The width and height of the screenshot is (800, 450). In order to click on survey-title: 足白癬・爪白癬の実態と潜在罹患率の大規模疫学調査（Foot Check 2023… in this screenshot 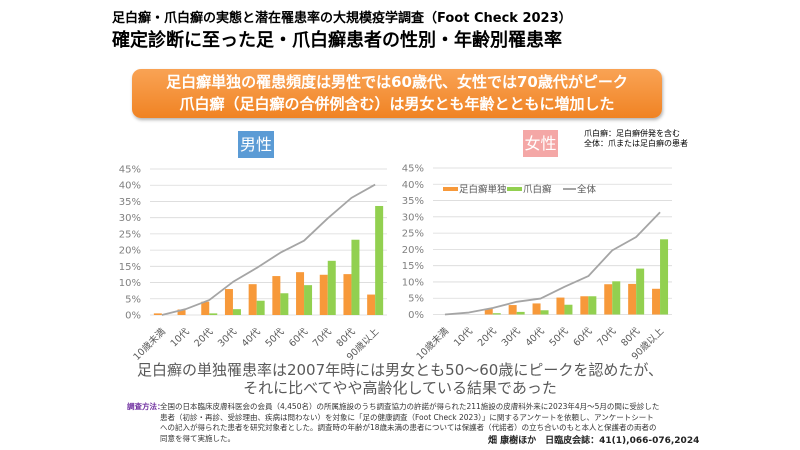, I will do `click(342, 18)`.